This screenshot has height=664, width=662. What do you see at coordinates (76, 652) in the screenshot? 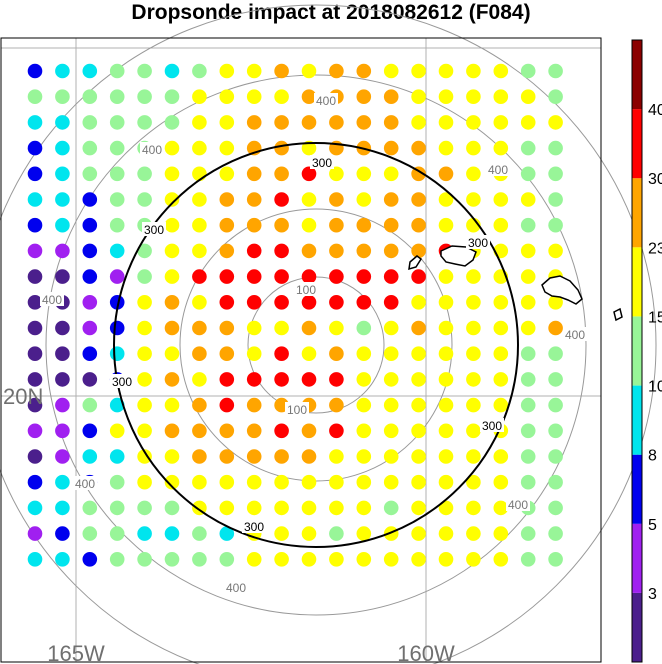
I see `lon-label-165w: 165W` at bounding box center [76, 652].